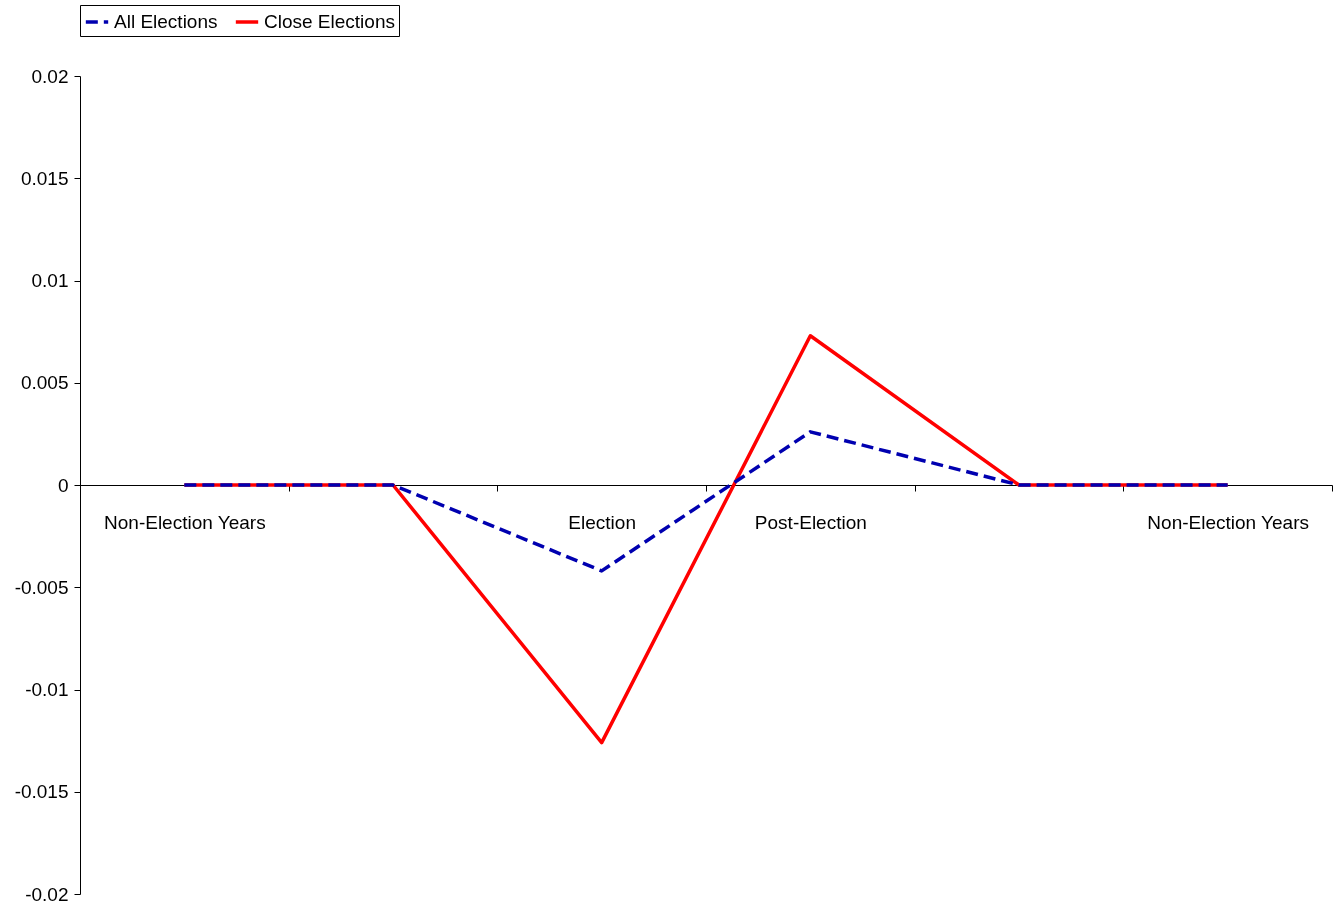 This screenshot has height=907, width=1334. What do you see at coordinates (63, 485) in the screenshot?
I see `y-tick-label: 0` at bounding box center [63, 485].